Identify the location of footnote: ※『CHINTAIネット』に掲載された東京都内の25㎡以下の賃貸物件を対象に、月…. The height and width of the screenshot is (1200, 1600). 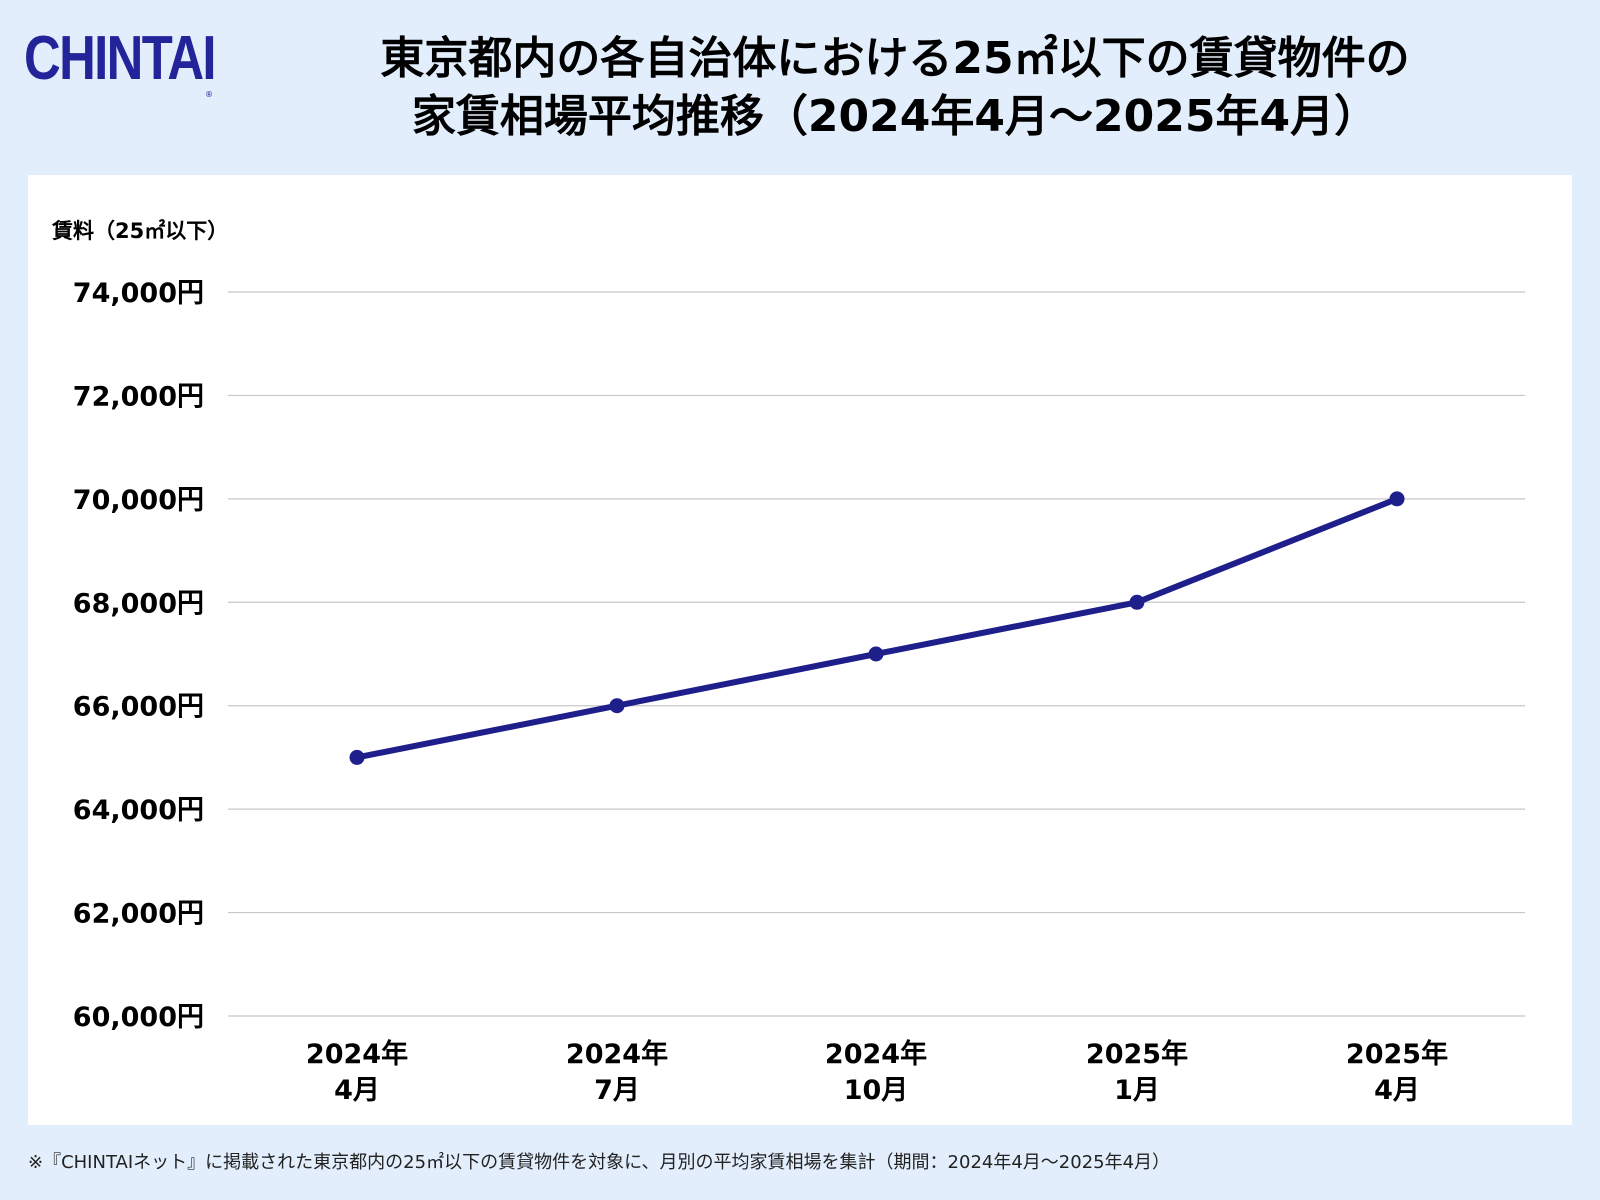
(599, 1162).